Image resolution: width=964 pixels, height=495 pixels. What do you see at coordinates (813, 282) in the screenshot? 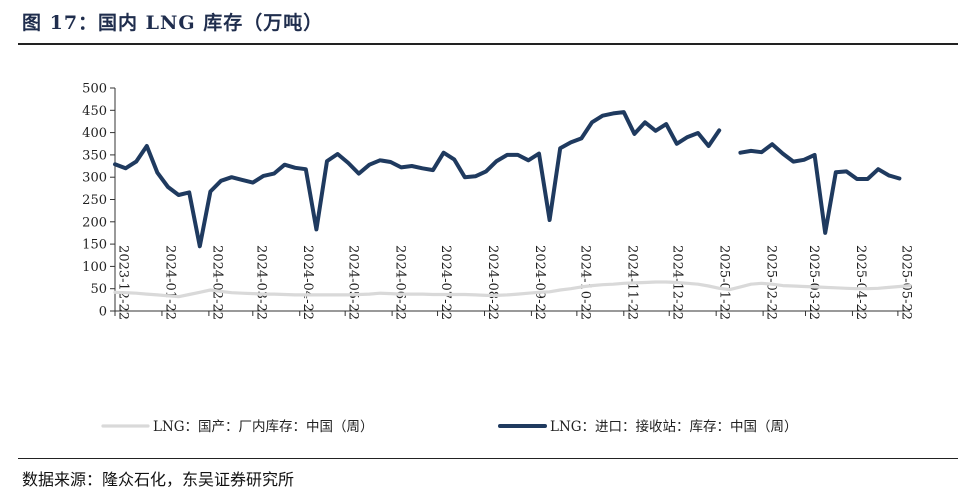
I see `x-tick-label: 2025-03-22` at bounding box center [813, 282].